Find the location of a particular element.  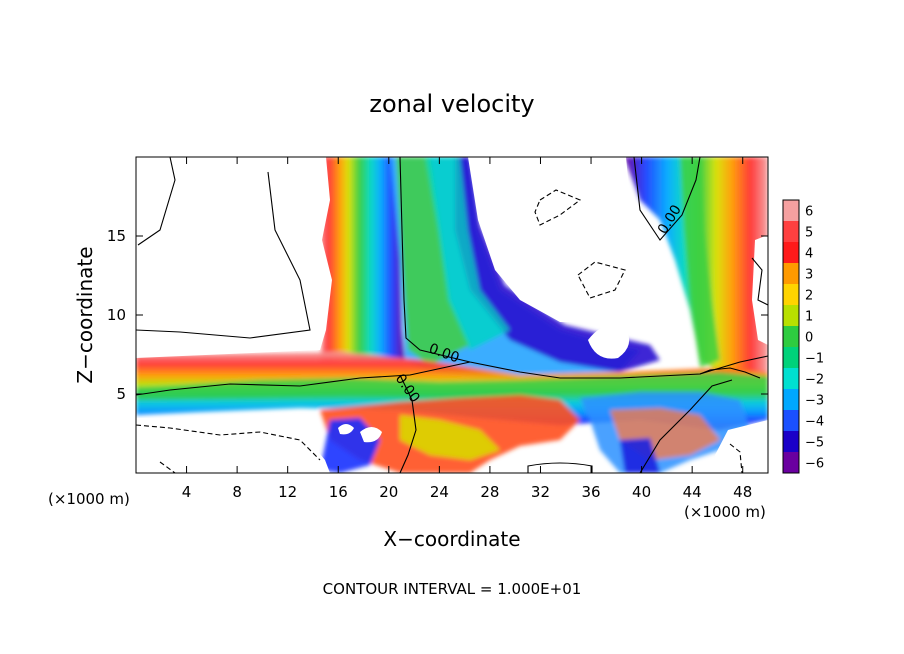

x-tick-label: 12 is located at coordinates (287, 492).